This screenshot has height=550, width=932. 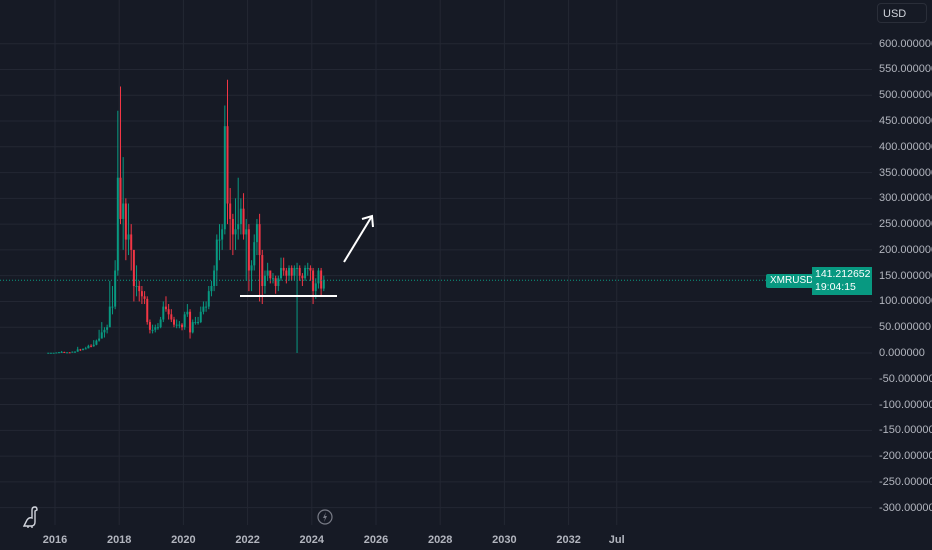 What do you see at coordinates (325, 517) in the screenshot?
I see `lightning-icon` at bounding box center [325, 517].